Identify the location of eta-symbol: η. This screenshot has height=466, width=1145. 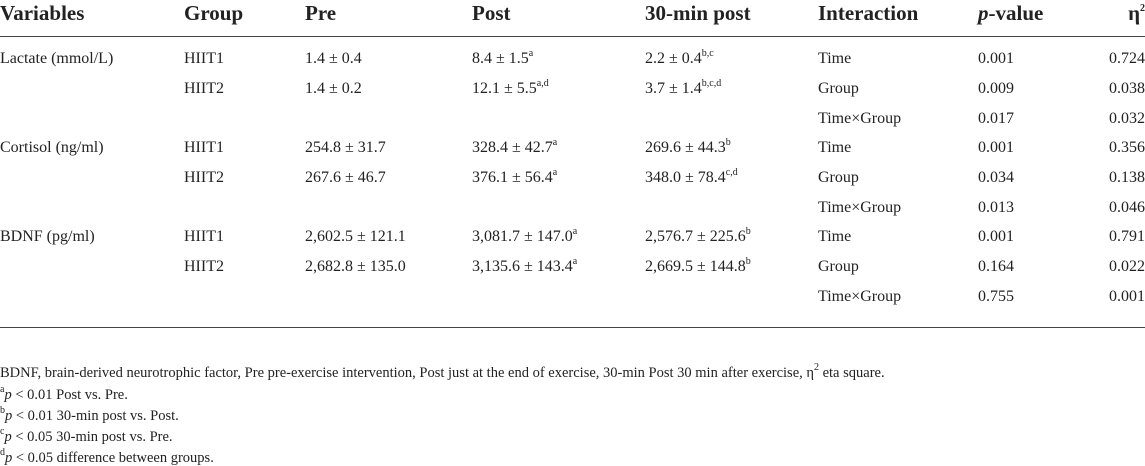
(1134, 13).